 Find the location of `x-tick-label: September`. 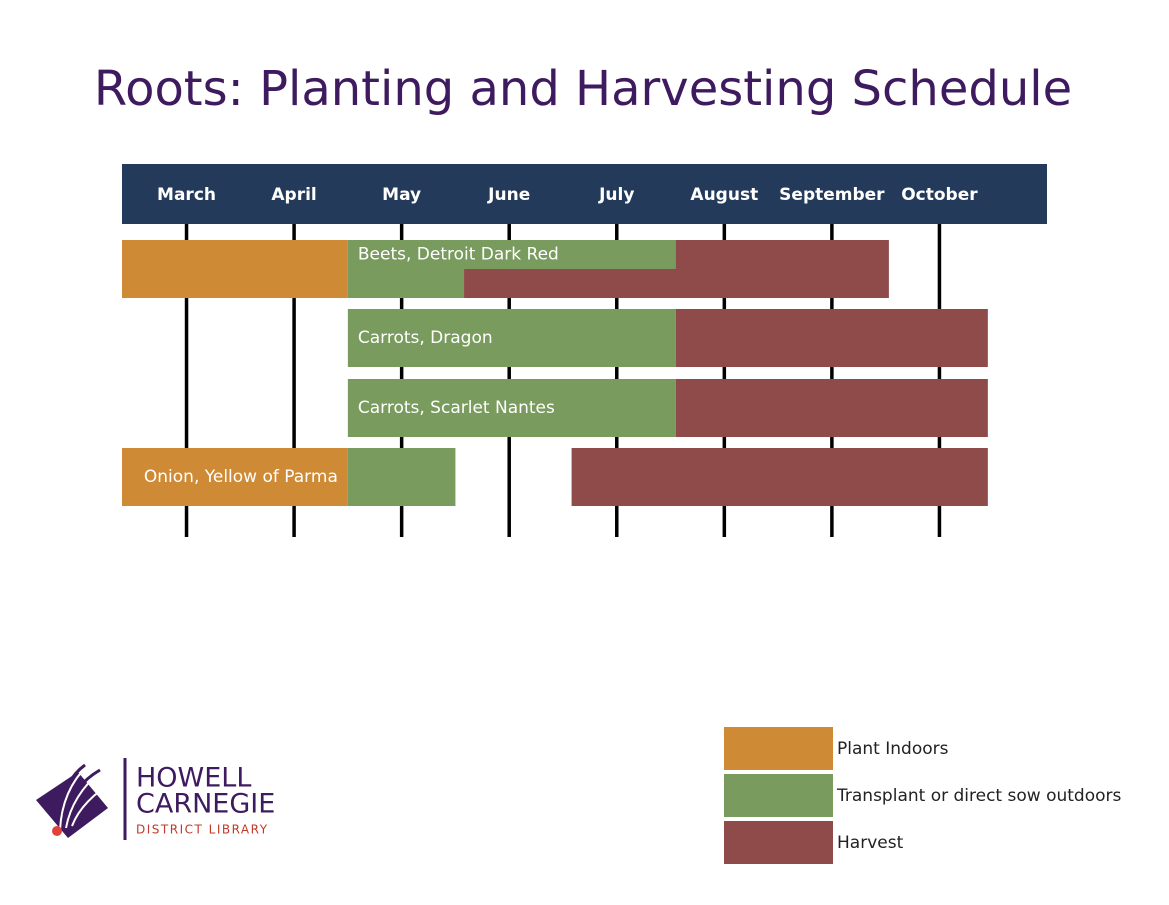

x-tick-label: September is located at coordinates (832, 195).